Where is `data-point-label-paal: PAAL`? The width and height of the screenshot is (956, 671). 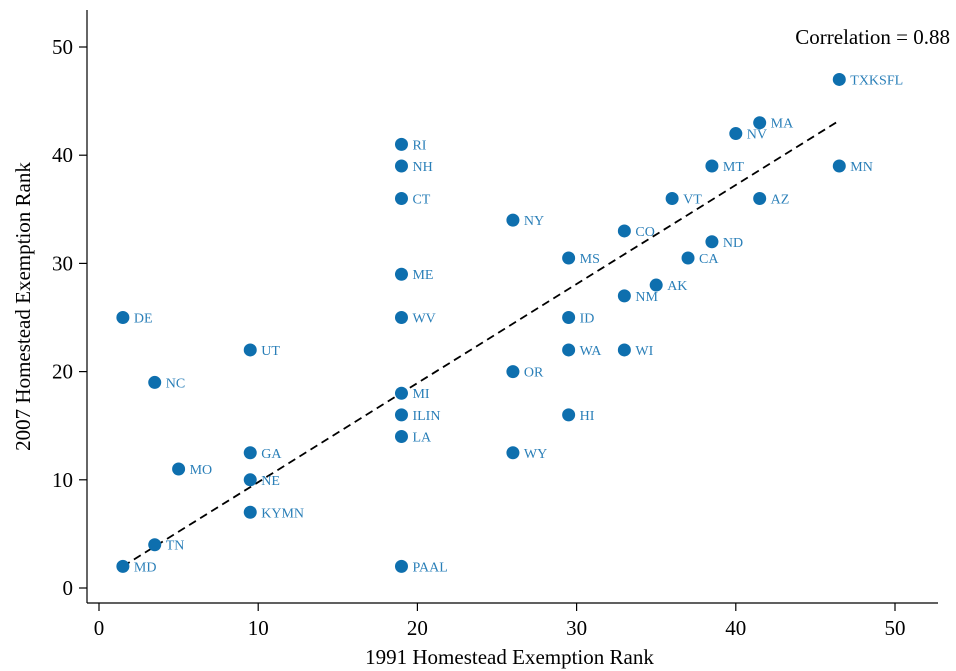 data-point-label-paal: PAAL is located at coordinates (429, 567).